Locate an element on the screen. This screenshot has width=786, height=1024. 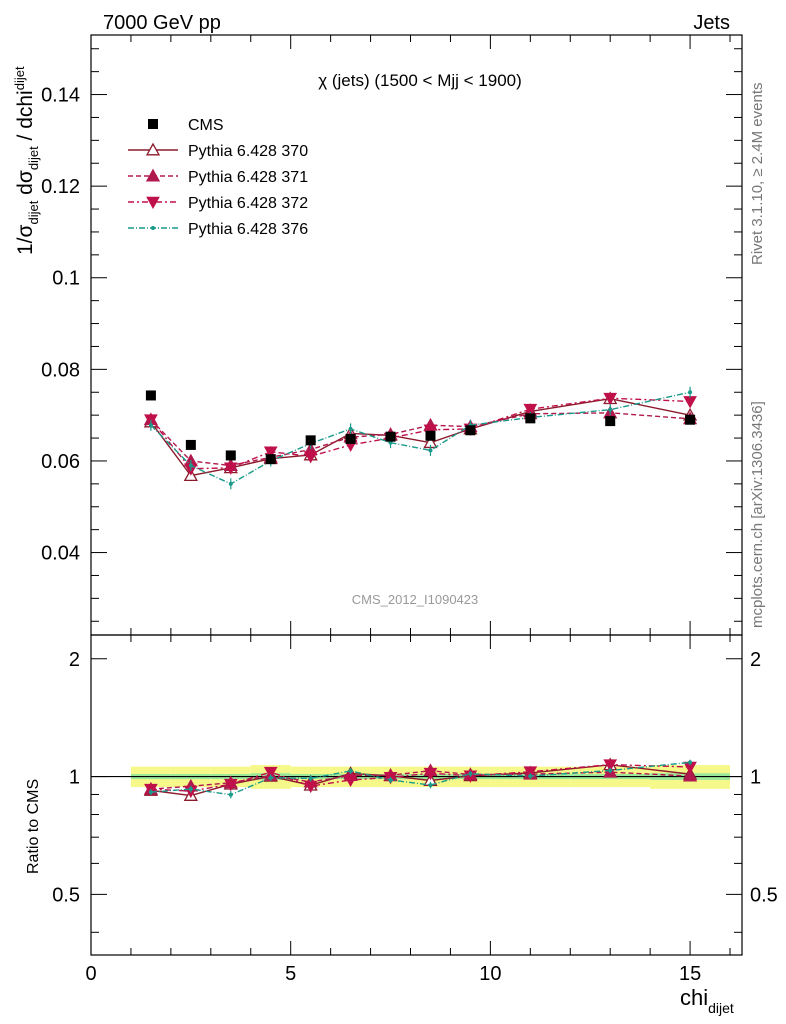
y-tick-label: 0.14 is located at coordinates (60, 96).